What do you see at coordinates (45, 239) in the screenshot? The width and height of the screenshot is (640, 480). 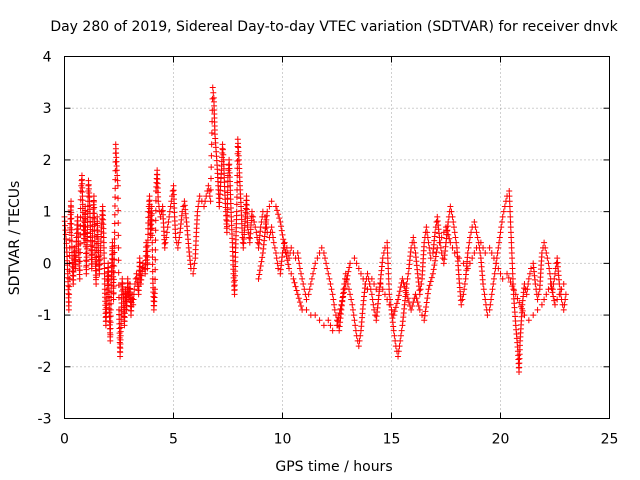 I see `y-tick-labels: -3 -2 -1 0 1 2 3 4` at bounding box center [45, 239].